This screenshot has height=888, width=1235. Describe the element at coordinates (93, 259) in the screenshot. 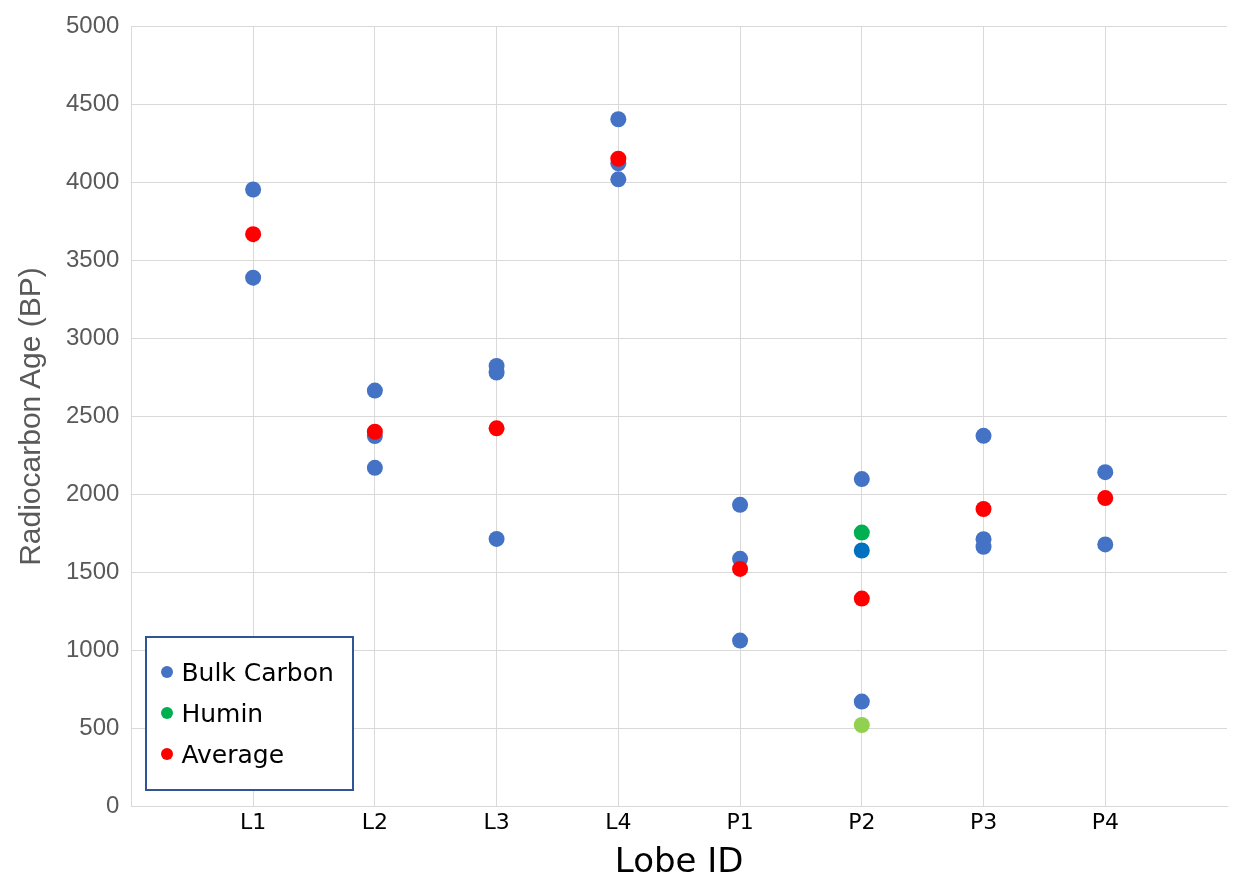

I see `y-tick-label: 3500` at that location.